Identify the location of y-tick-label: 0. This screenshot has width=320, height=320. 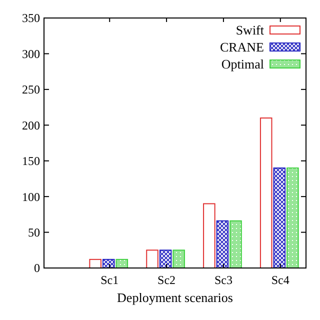
(37, 268).